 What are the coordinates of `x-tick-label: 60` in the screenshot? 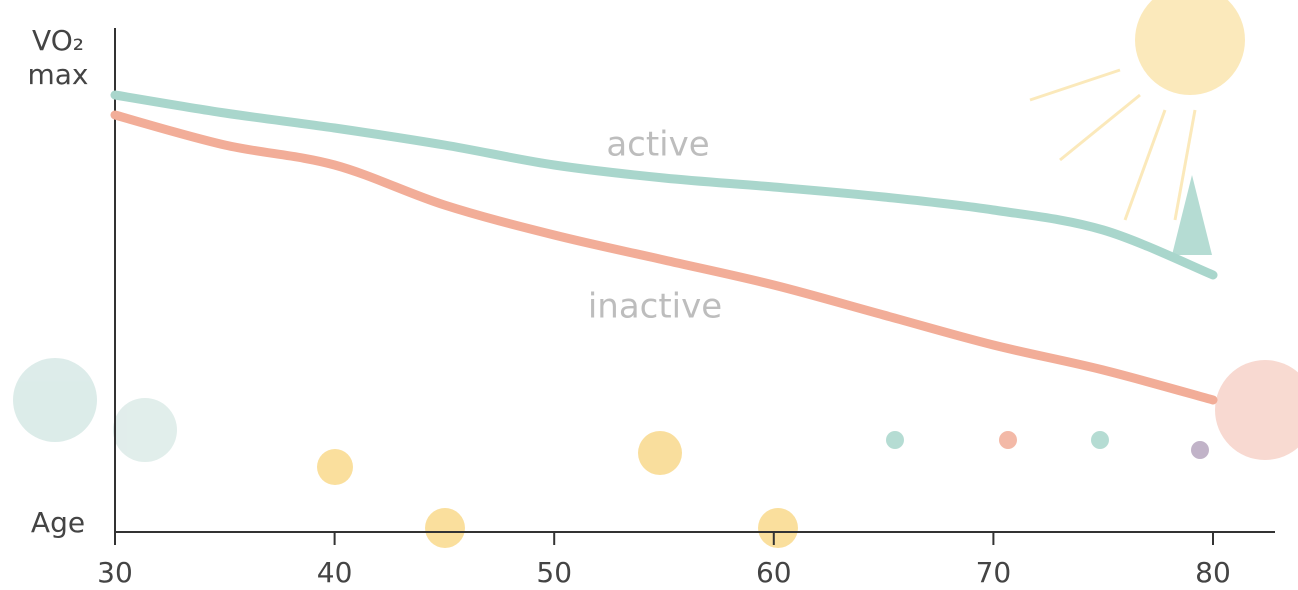 It's located at (774, 572).